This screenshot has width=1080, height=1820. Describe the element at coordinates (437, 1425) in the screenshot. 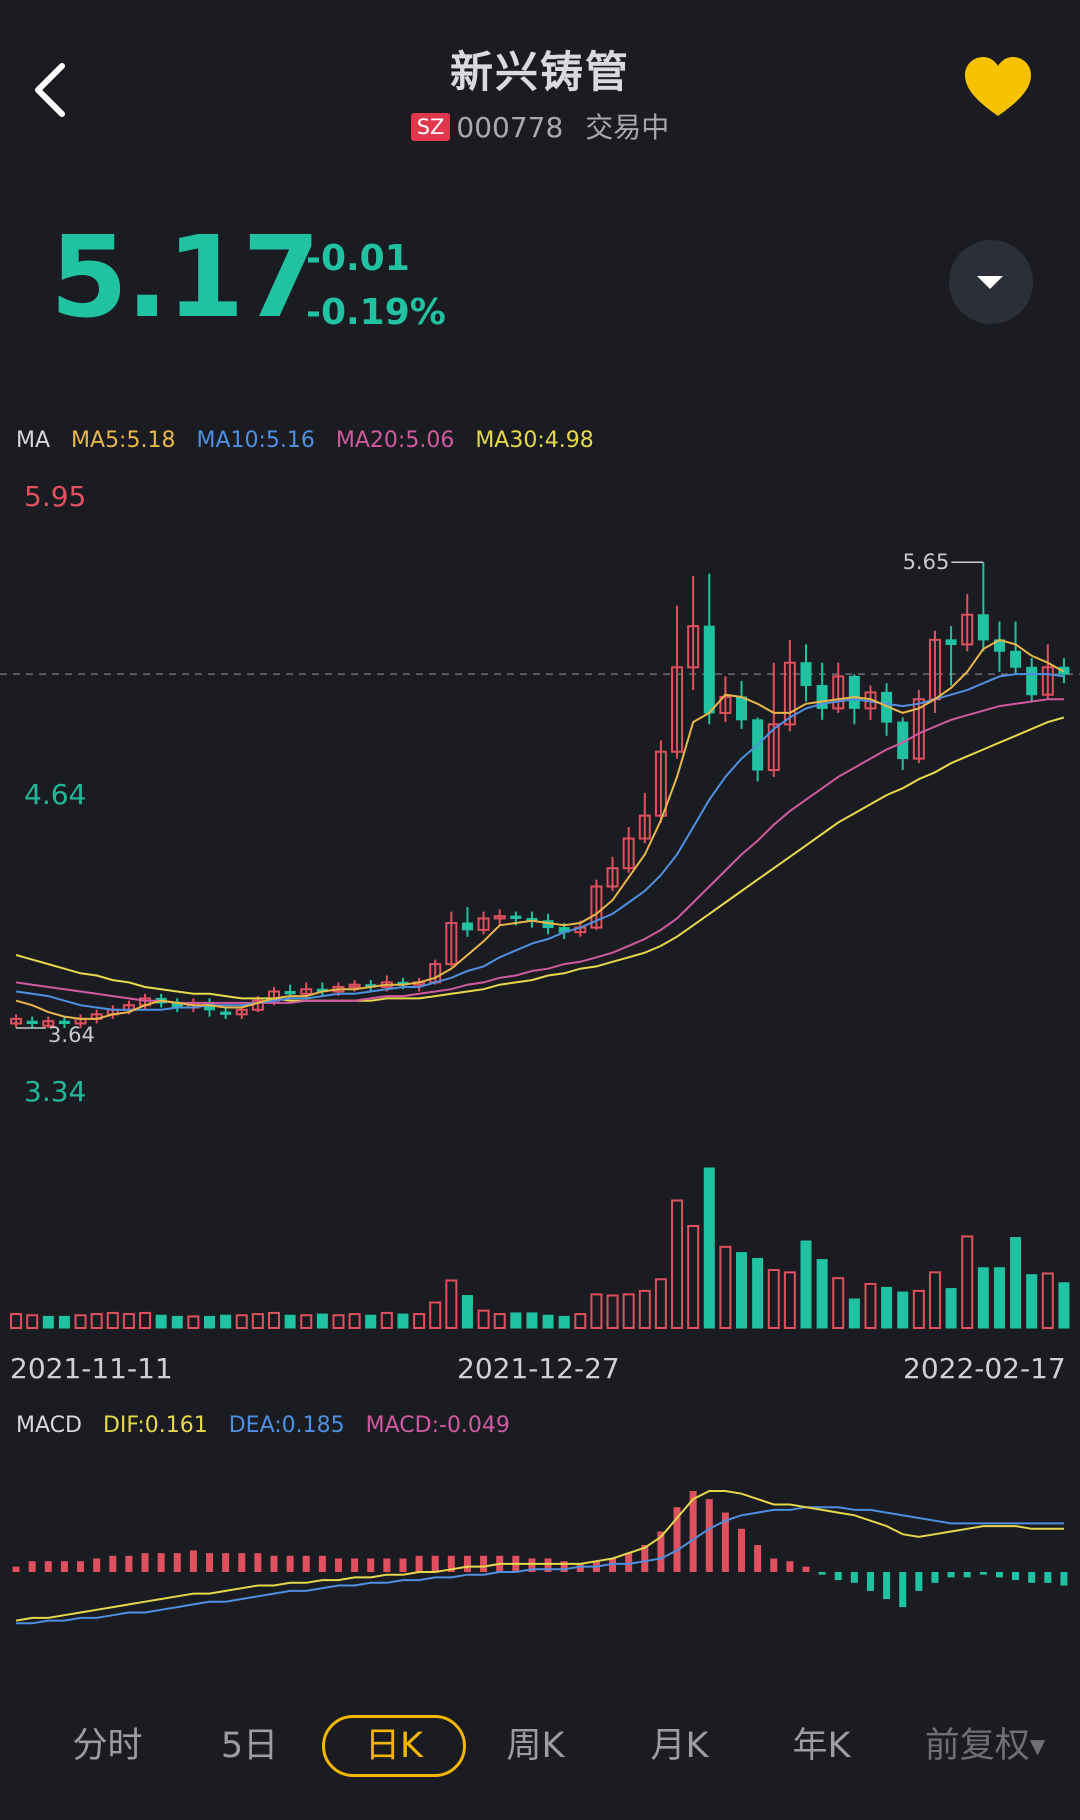

I see `macd-value: MACD:-0.049` at that location.